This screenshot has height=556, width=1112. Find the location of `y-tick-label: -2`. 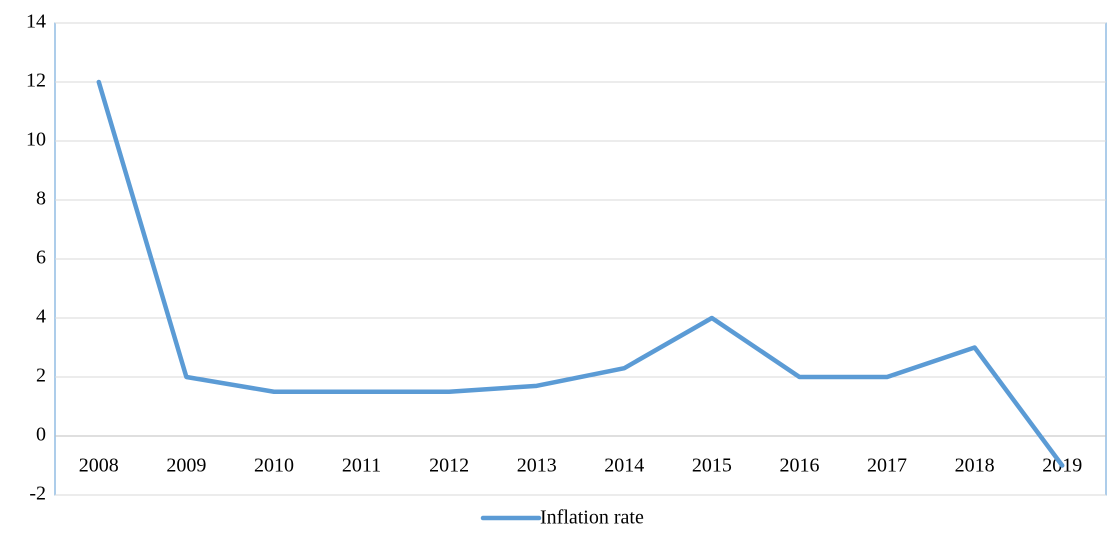

y-tick-label: -2 is located at coordinates (37, 494).